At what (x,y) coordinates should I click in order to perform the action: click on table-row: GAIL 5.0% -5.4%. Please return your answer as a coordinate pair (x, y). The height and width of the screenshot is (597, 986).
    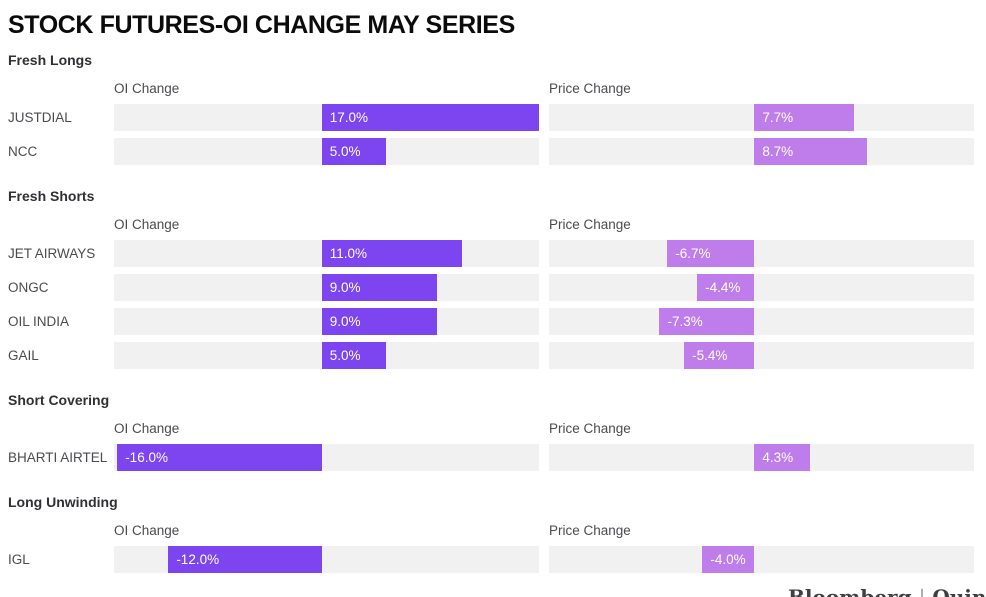
    Looking at the image, I should click on (493, 355).